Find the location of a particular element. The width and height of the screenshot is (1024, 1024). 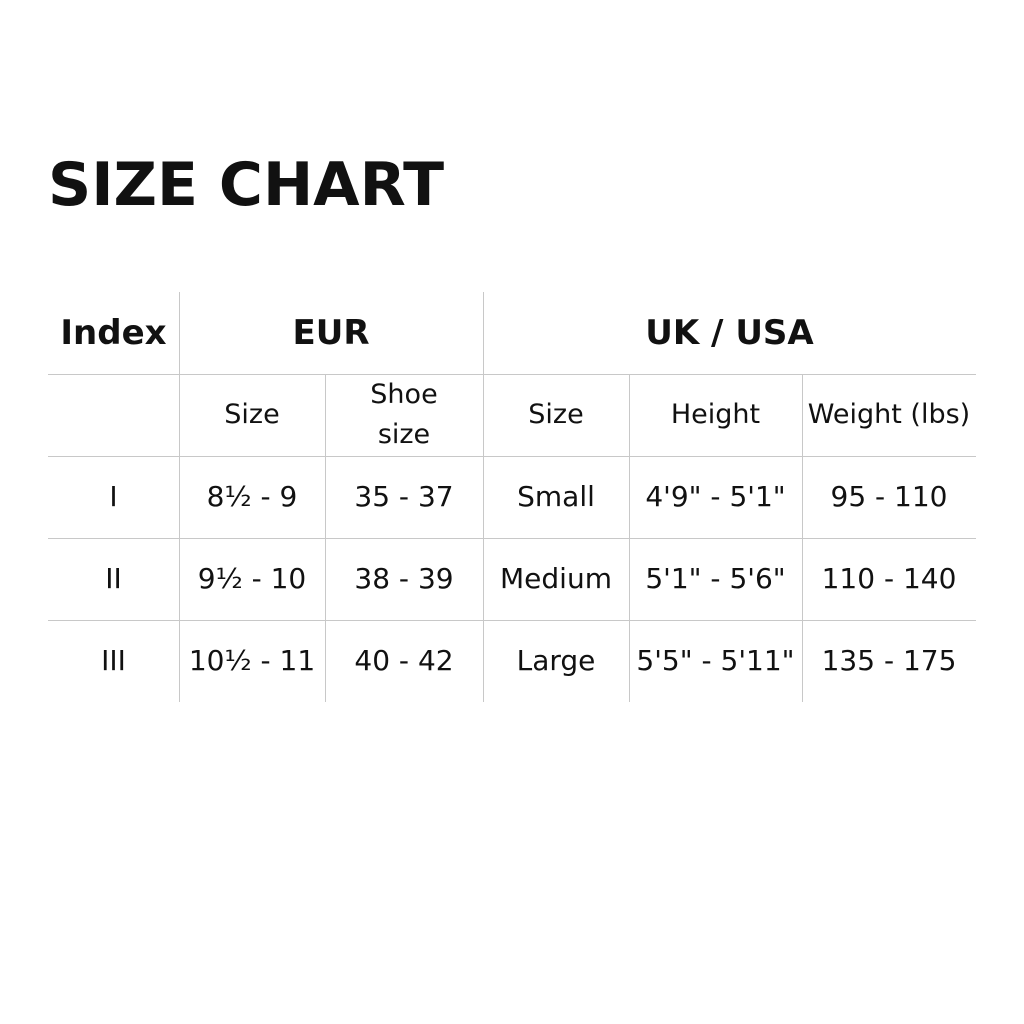

cell-eur-size: 10½ - 11 is located at coordinates (252, 660).